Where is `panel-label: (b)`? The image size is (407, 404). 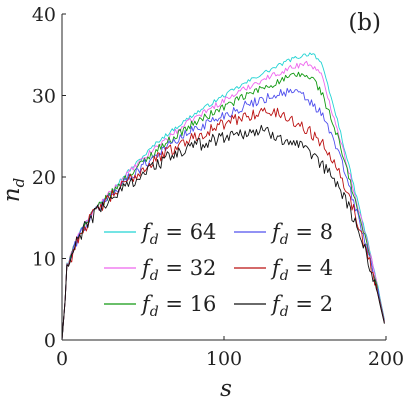 panel-label: (b) is located at coordinates (364, 23).